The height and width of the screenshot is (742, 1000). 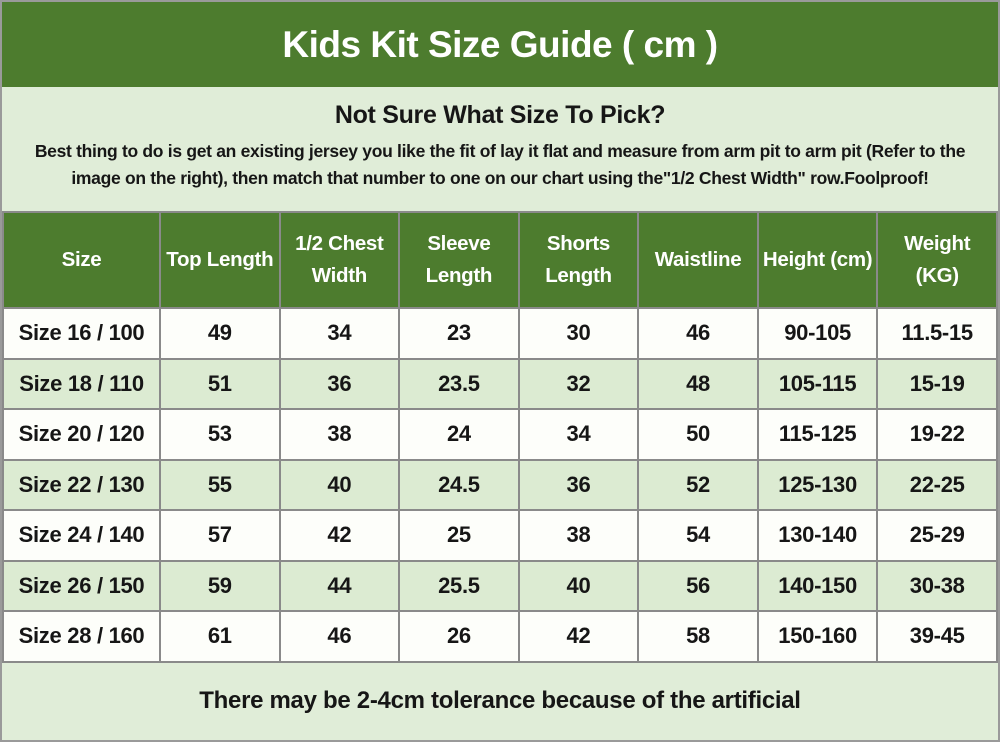 What do you see at coordinates (698, 585) in the screenshot?
I see `measurement-cell: 56` at bounding box center [698, 585].